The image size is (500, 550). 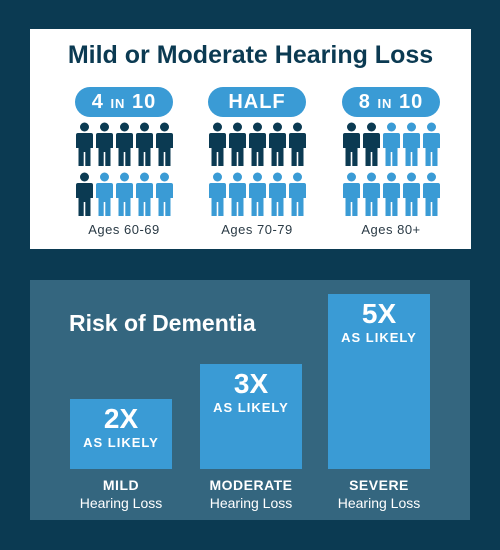 I want to click on bar-value-label: 2X, so click(x=121, y=418).